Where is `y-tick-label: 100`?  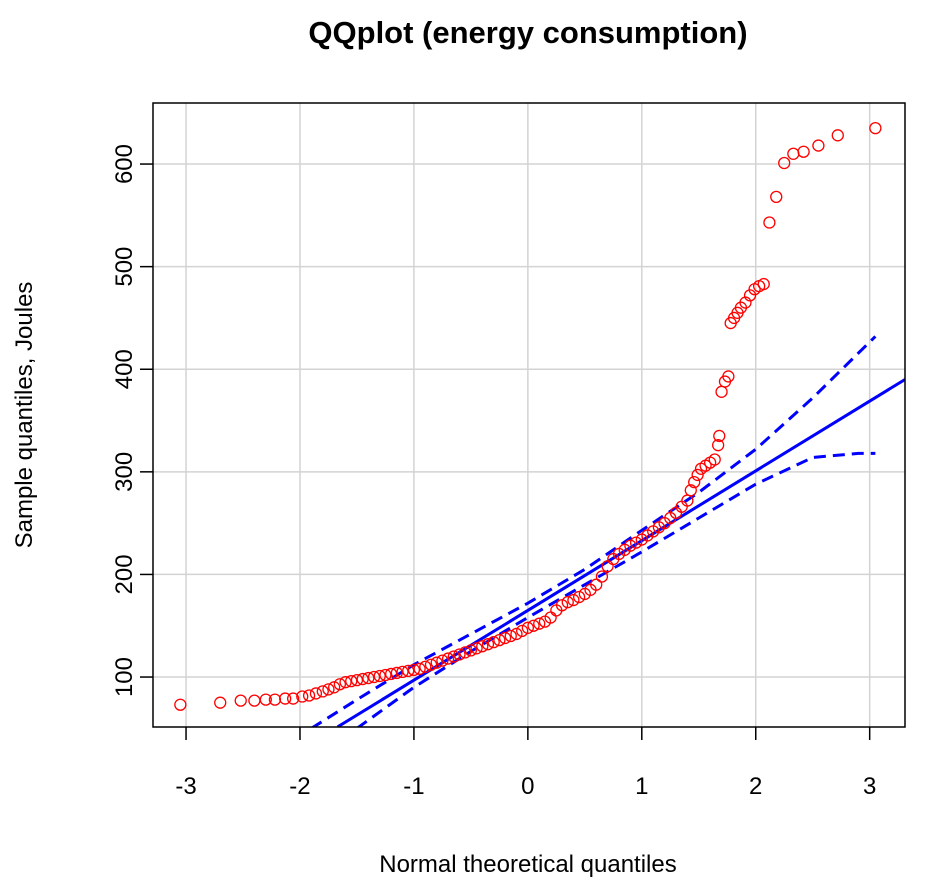
y-tick-label: 100 is located at coordinates (124, 677).